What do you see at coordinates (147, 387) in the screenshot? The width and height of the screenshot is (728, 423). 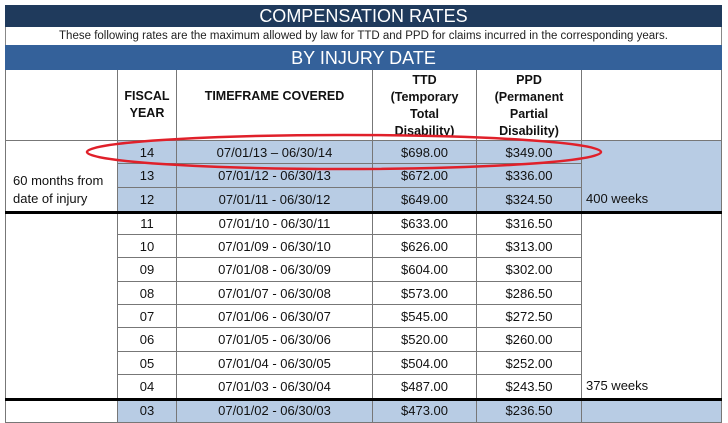 I see `cell-fy: 04` at bounding box center [147, 387].